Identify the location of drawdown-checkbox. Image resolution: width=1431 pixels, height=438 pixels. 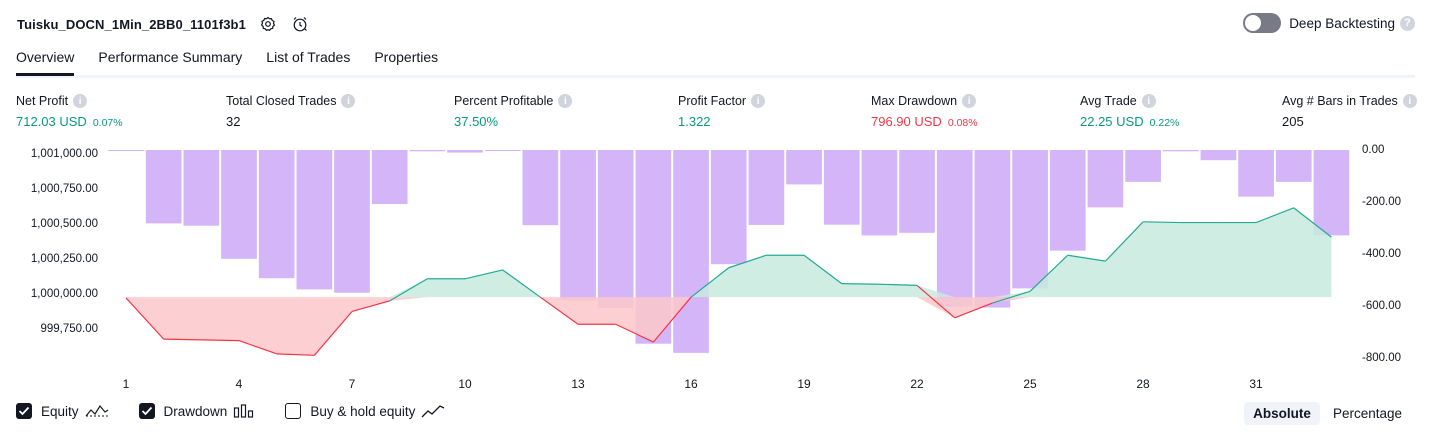
(146, 411).